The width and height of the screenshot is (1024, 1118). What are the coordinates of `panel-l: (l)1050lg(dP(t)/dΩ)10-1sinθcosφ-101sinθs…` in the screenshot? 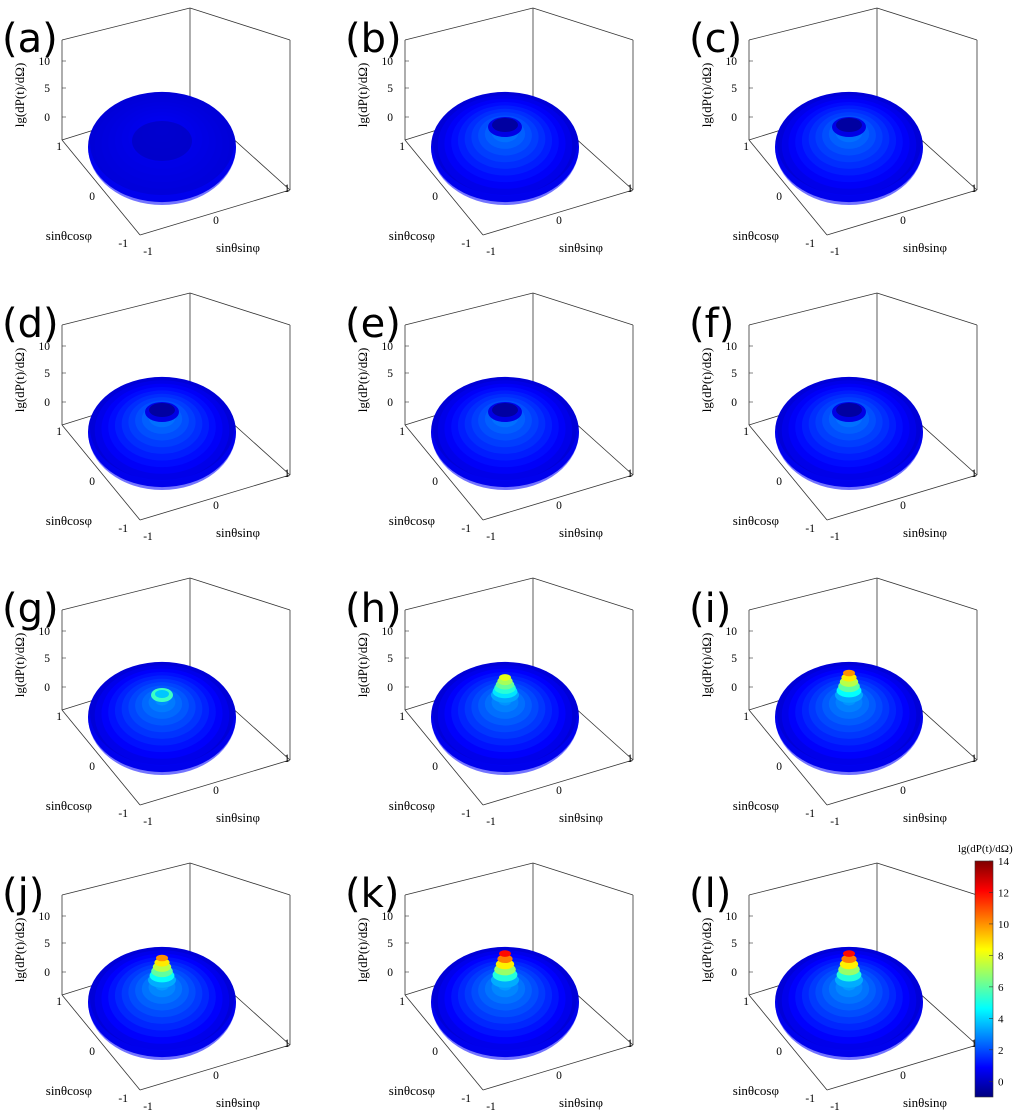 It's located at (833, 987).